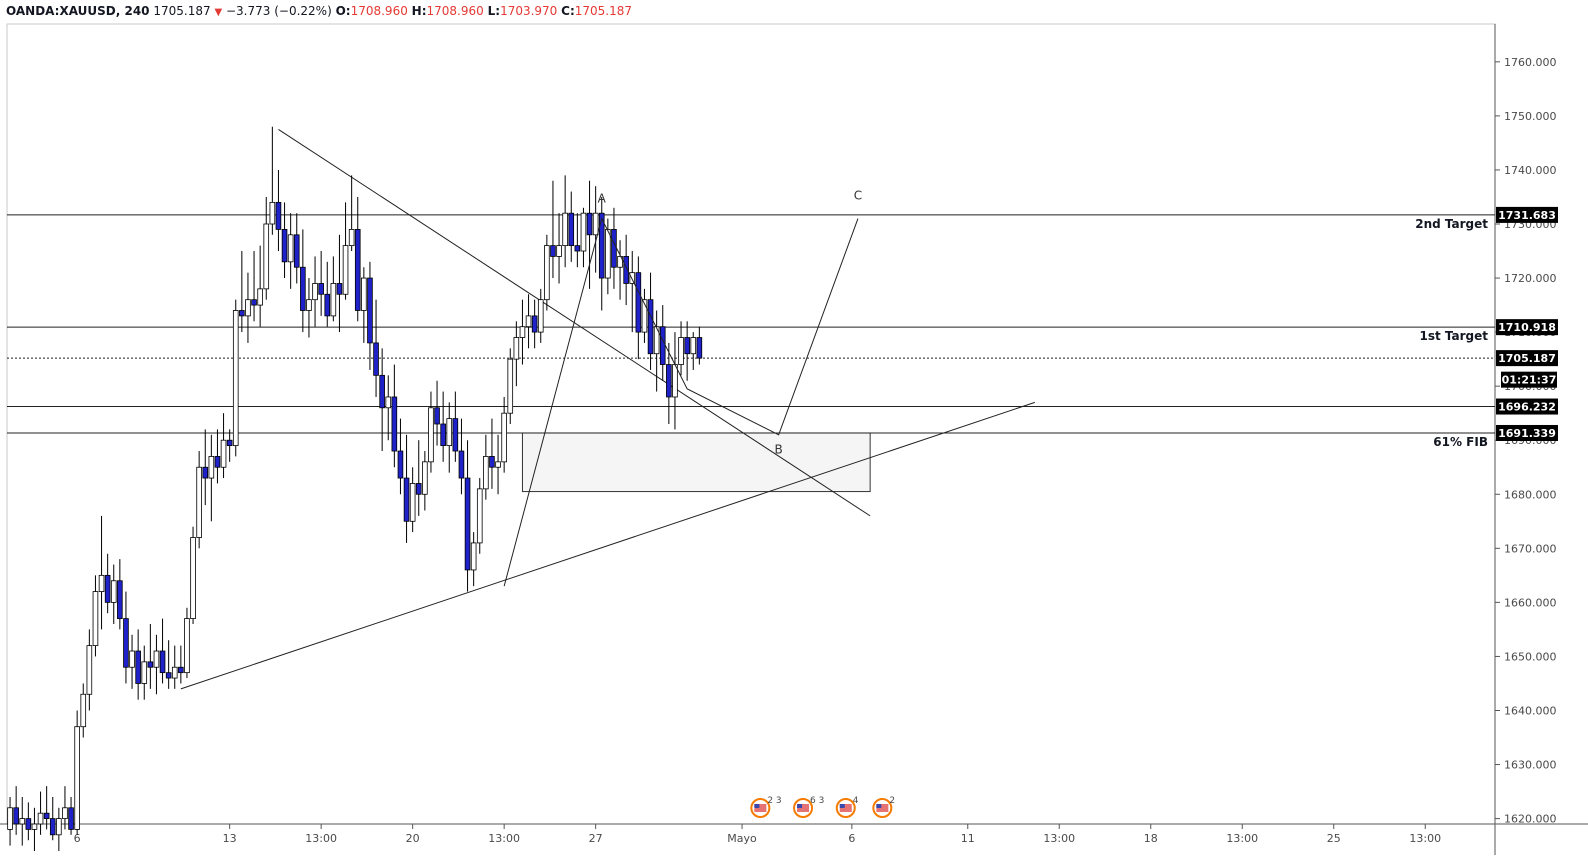 This screenshot has height=867, width=1588. What do you see at coordinates (78, 11) in the screenshot?
I see `symbol-label: OANDA:XAUUSD, 240` at bounding box center [78, 11].